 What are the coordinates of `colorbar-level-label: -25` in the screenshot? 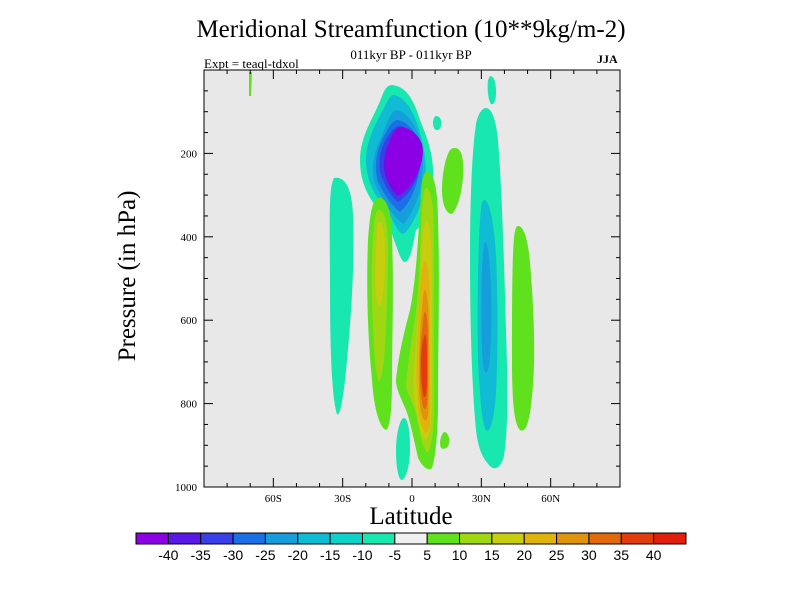 It's located at (265, 555).